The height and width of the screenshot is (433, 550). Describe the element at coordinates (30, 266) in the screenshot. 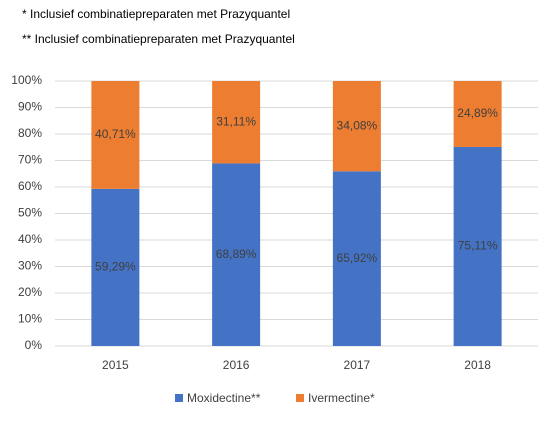

I see `y-tick-label: 30%` at that location.